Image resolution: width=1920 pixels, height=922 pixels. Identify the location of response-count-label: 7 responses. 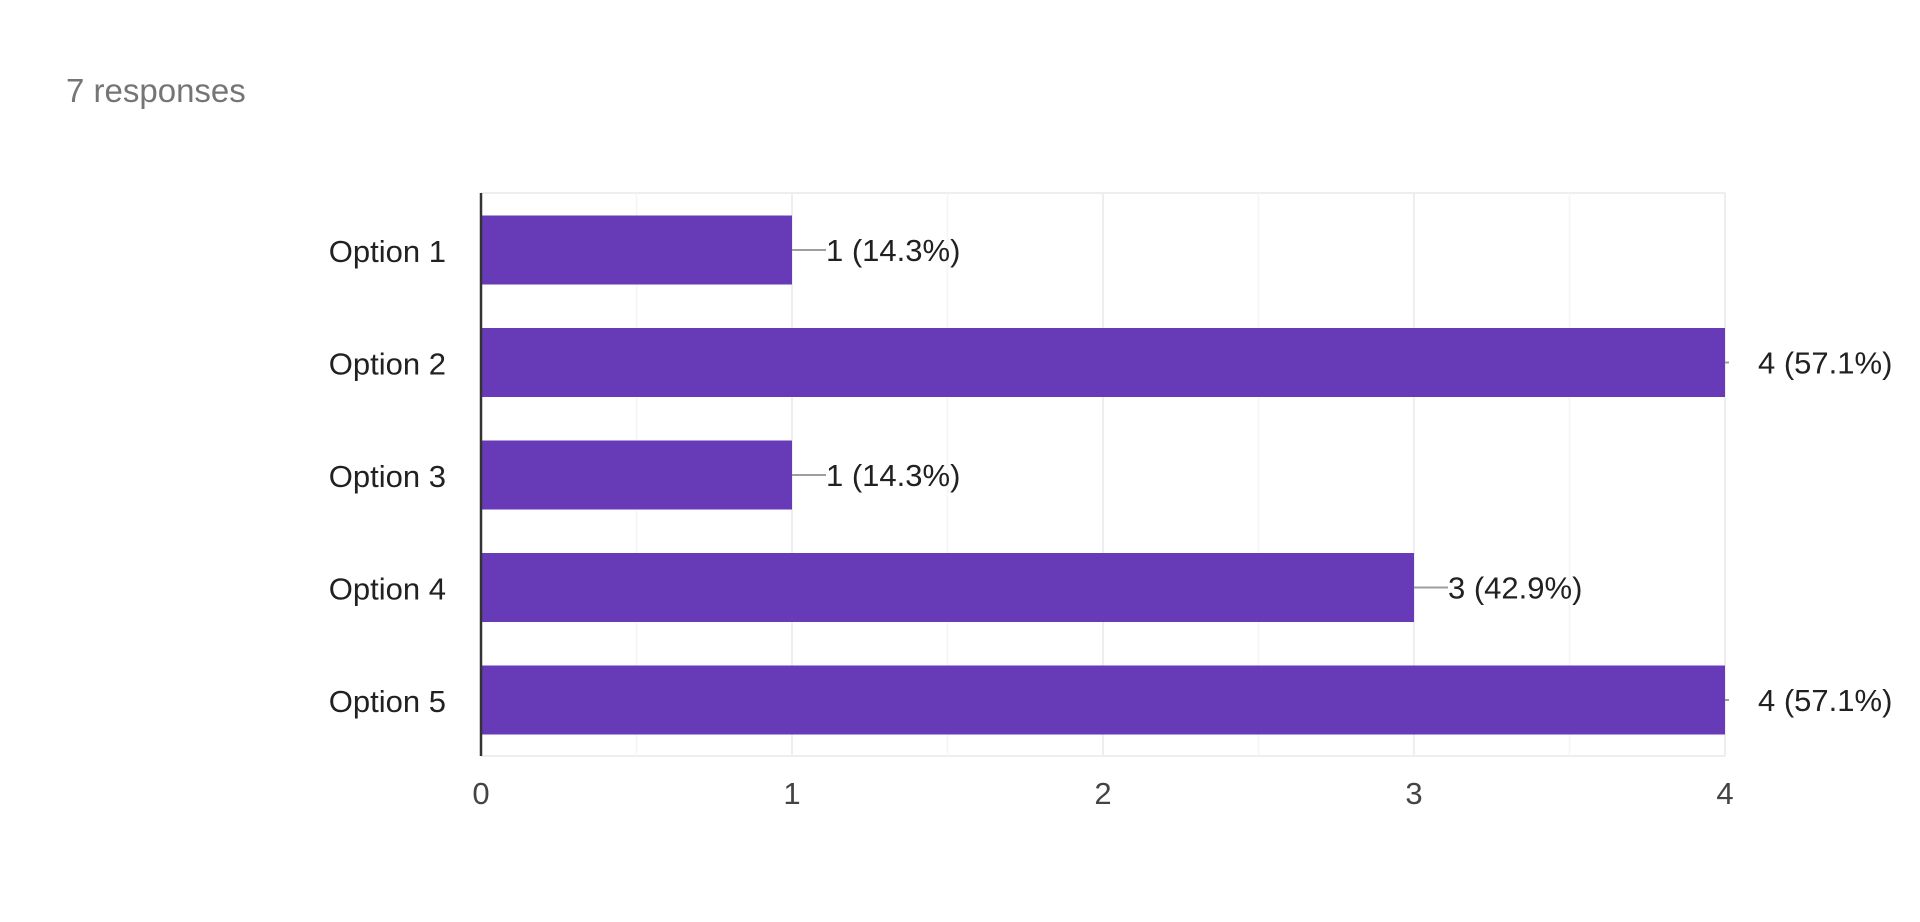
(156, 90).